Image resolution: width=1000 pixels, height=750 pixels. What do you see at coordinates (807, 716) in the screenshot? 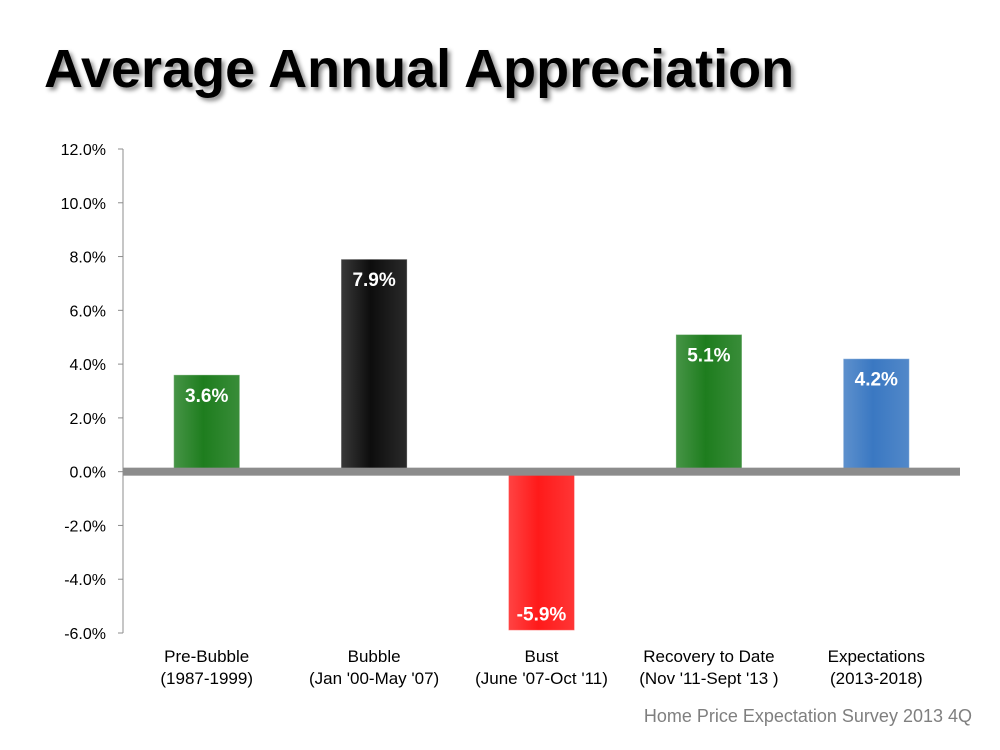
I see `source-note: Home Price Expectation Survey 2013 4Q` at bounding box center [807, 716].